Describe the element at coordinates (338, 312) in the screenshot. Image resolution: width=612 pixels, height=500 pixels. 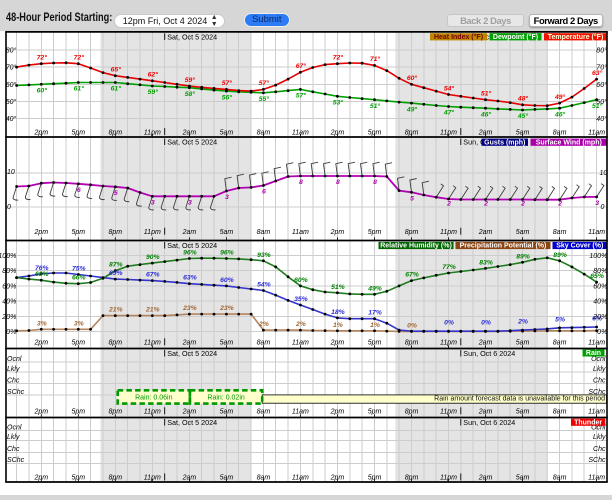
I see `svg-text: 18%` at that location.